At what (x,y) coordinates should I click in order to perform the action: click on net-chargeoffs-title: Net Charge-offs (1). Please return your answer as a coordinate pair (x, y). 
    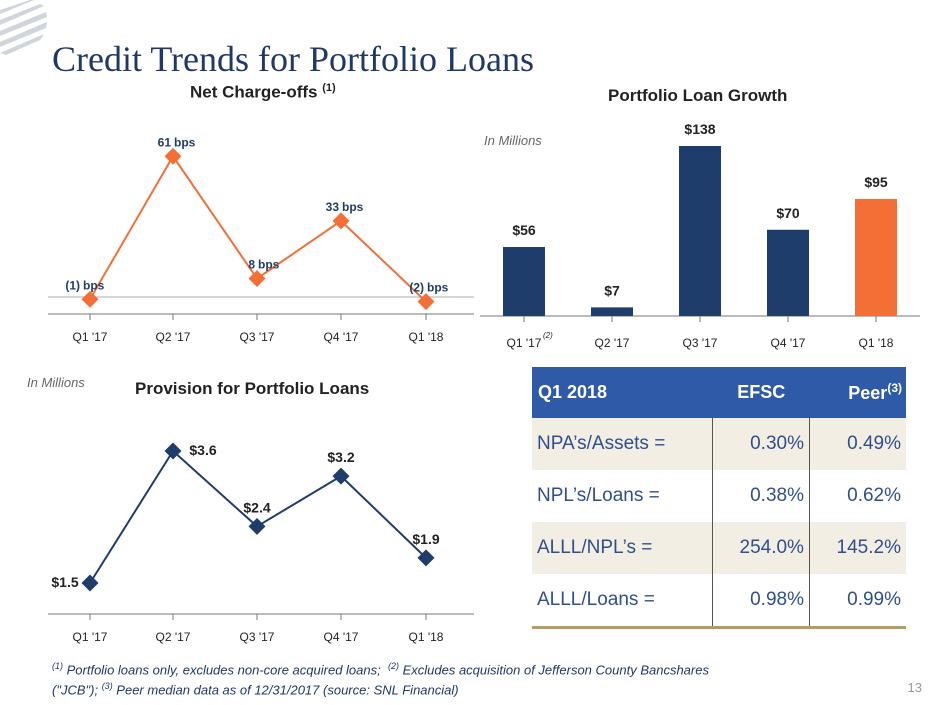
    Looking at the image, I should click on (263, 92).